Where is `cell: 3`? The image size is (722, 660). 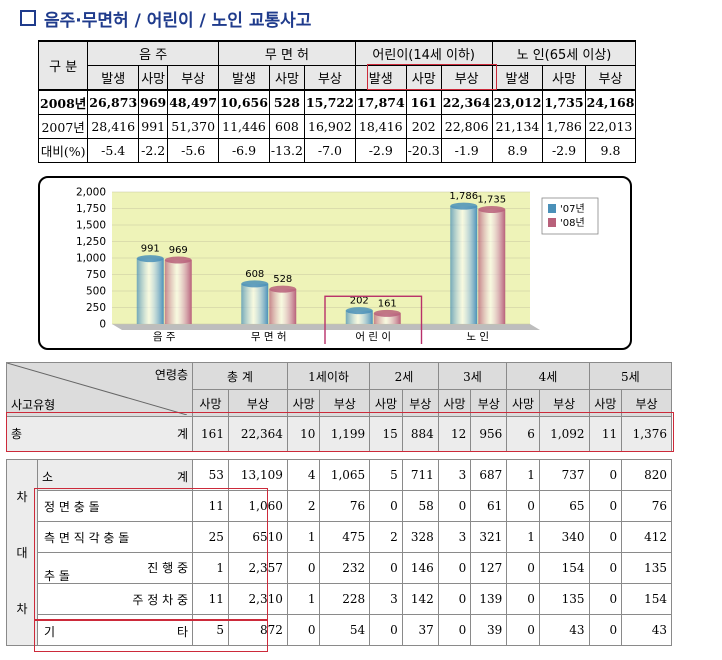 cell: 3 is located at coordinates (454, 537).